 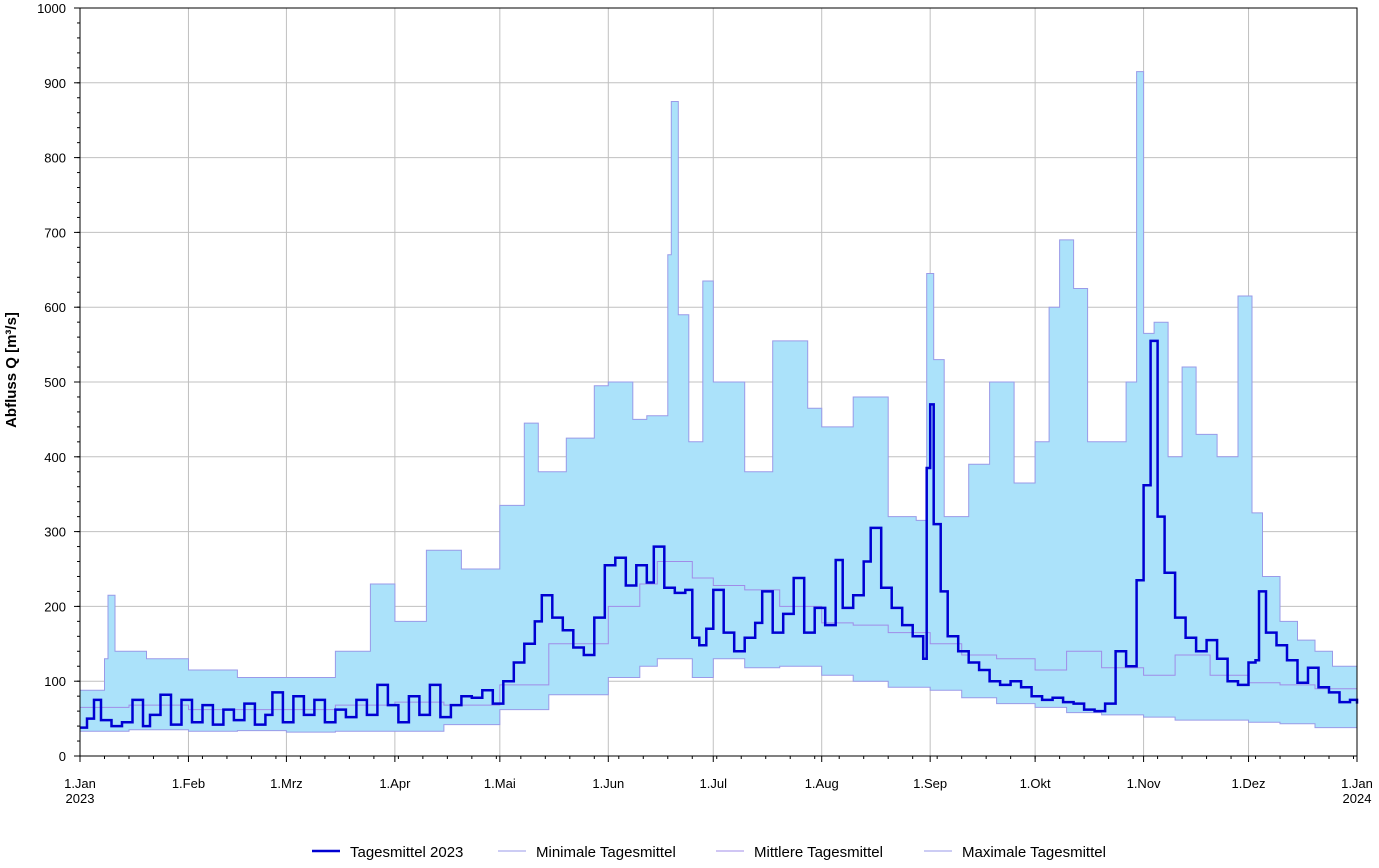 What do you see at coordinates (395, 783) in the screenshot?
I see `x-tick-label: 1.Apr` at bounding box center [395, 783].